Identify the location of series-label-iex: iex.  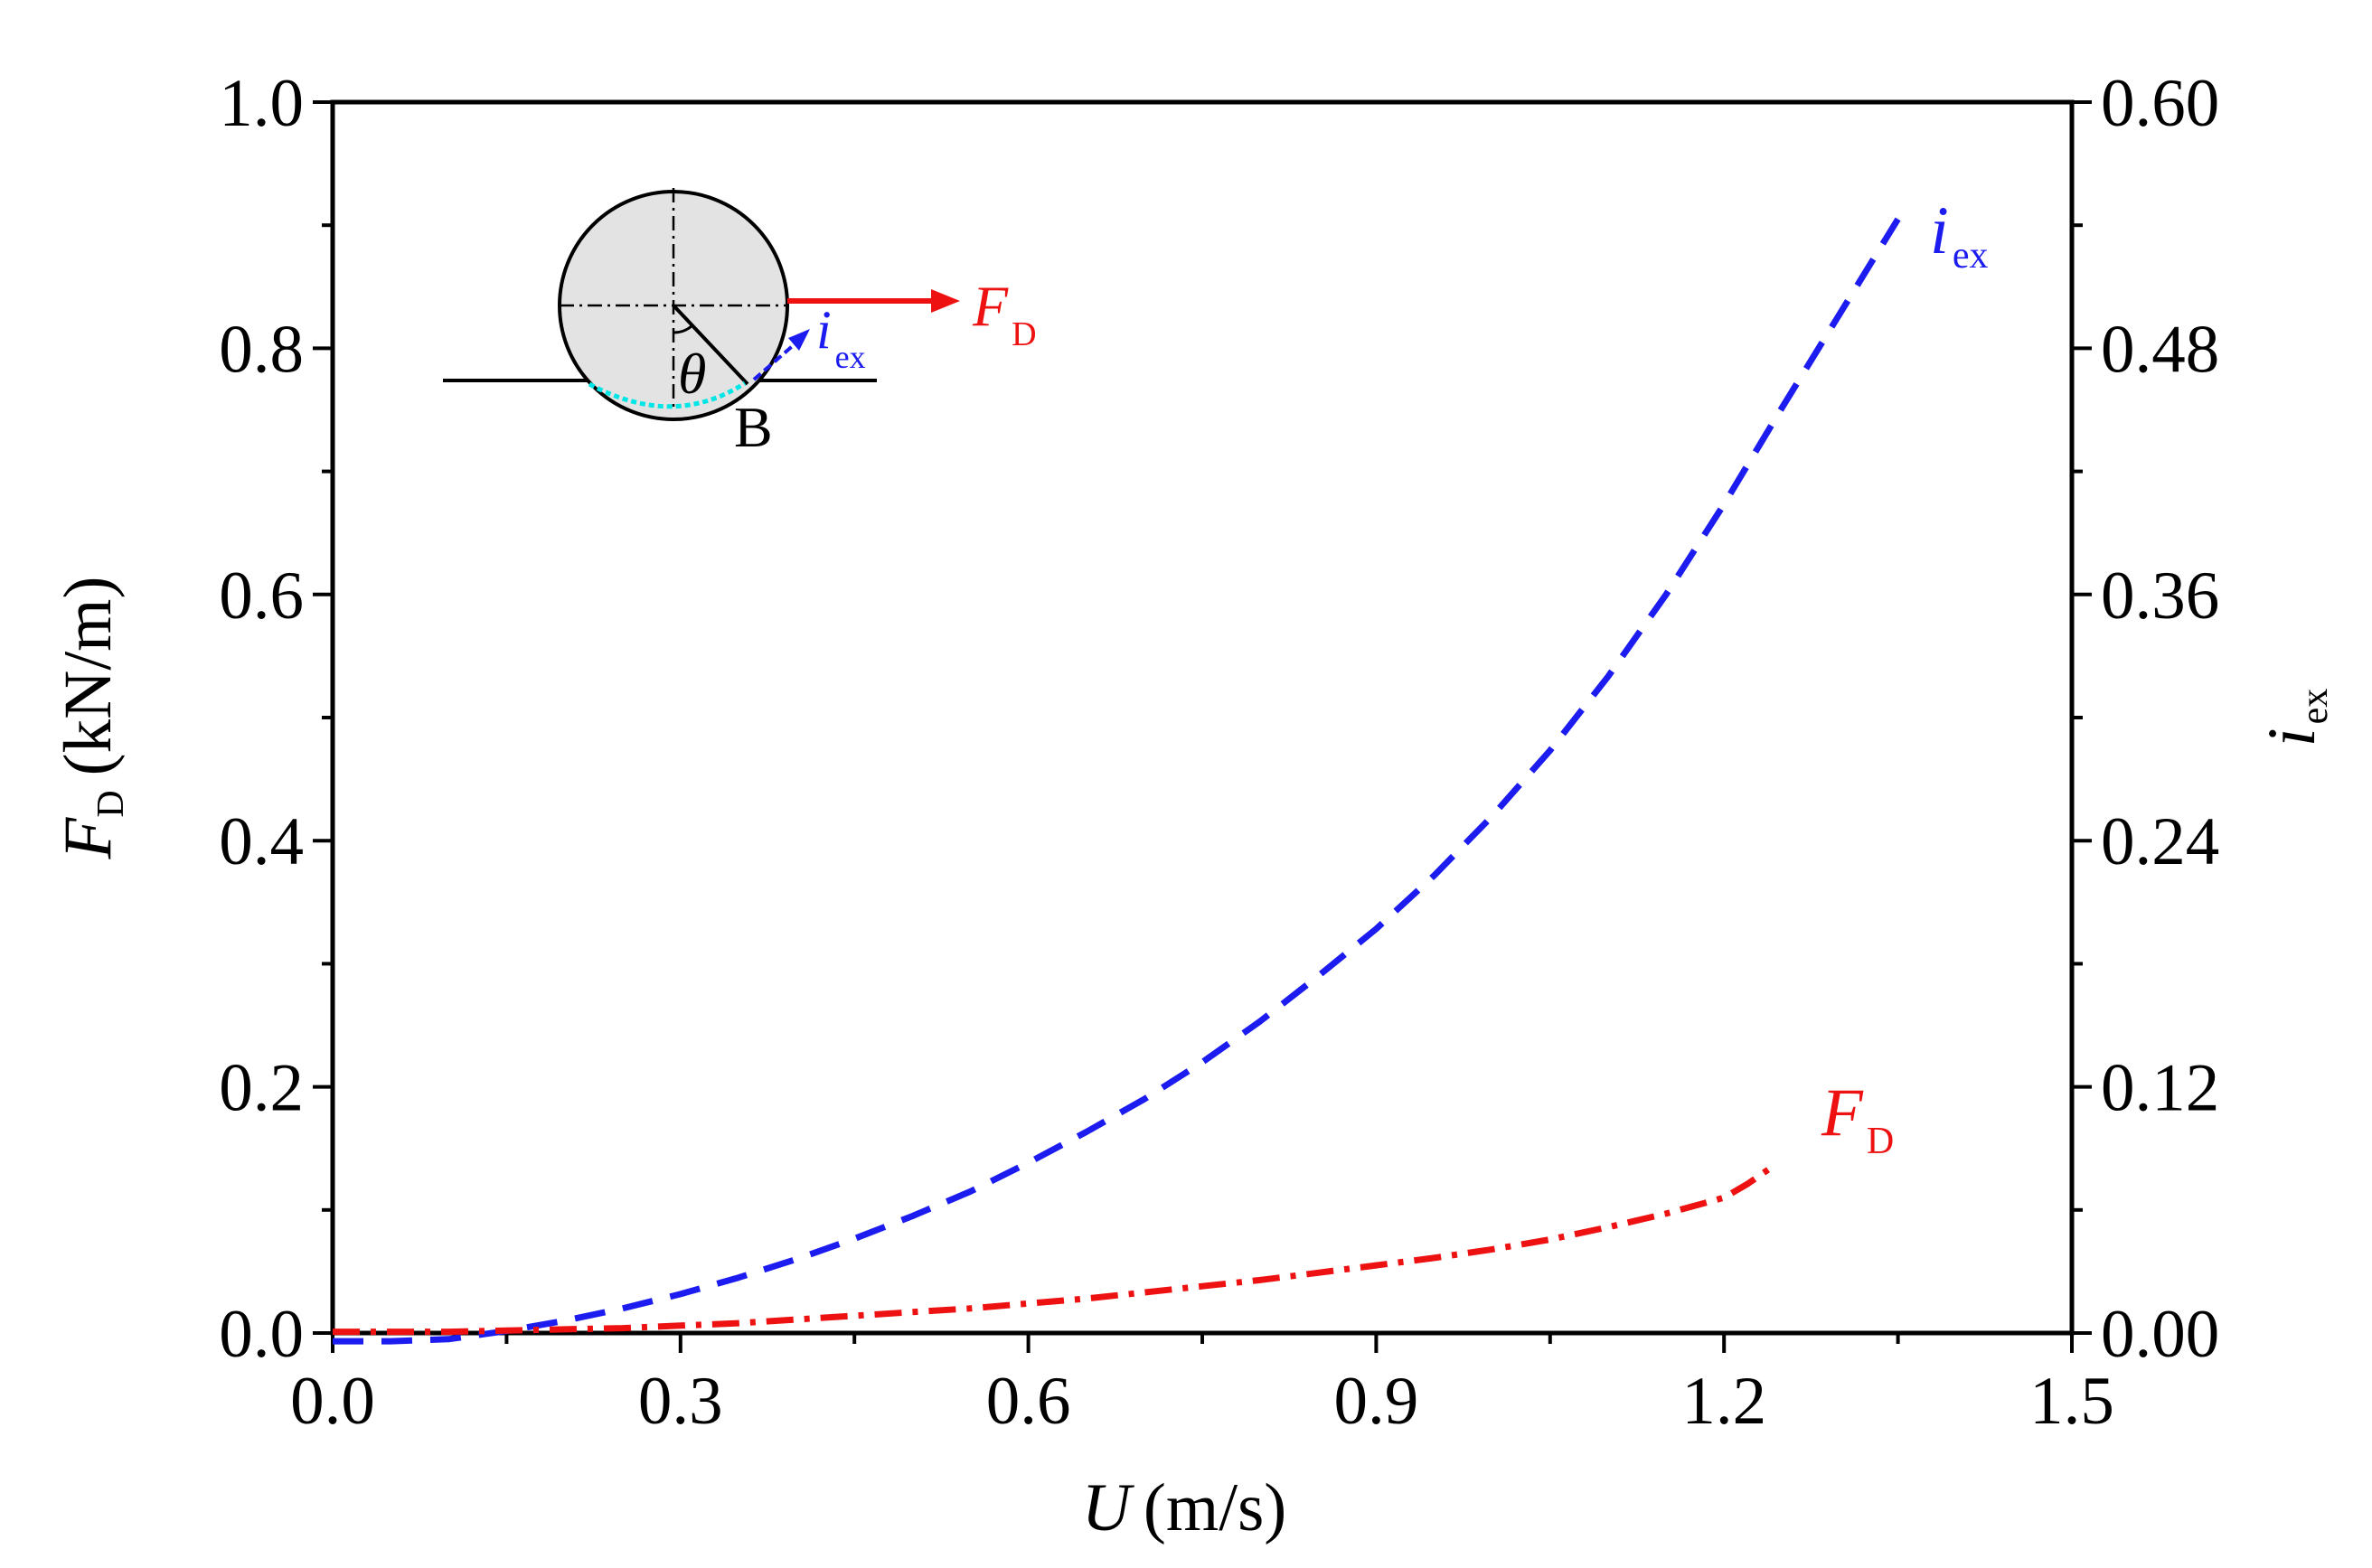
(1959, 235).